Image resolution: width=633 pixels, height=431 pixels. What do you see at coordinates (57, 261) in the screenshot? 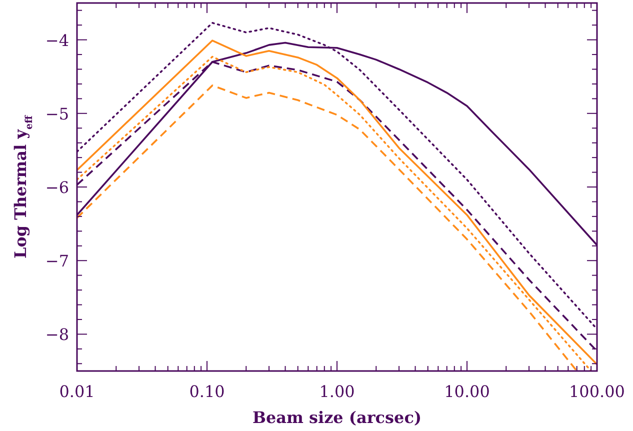
I see `y-tick-label: −7` at bounding box center [57, 261].